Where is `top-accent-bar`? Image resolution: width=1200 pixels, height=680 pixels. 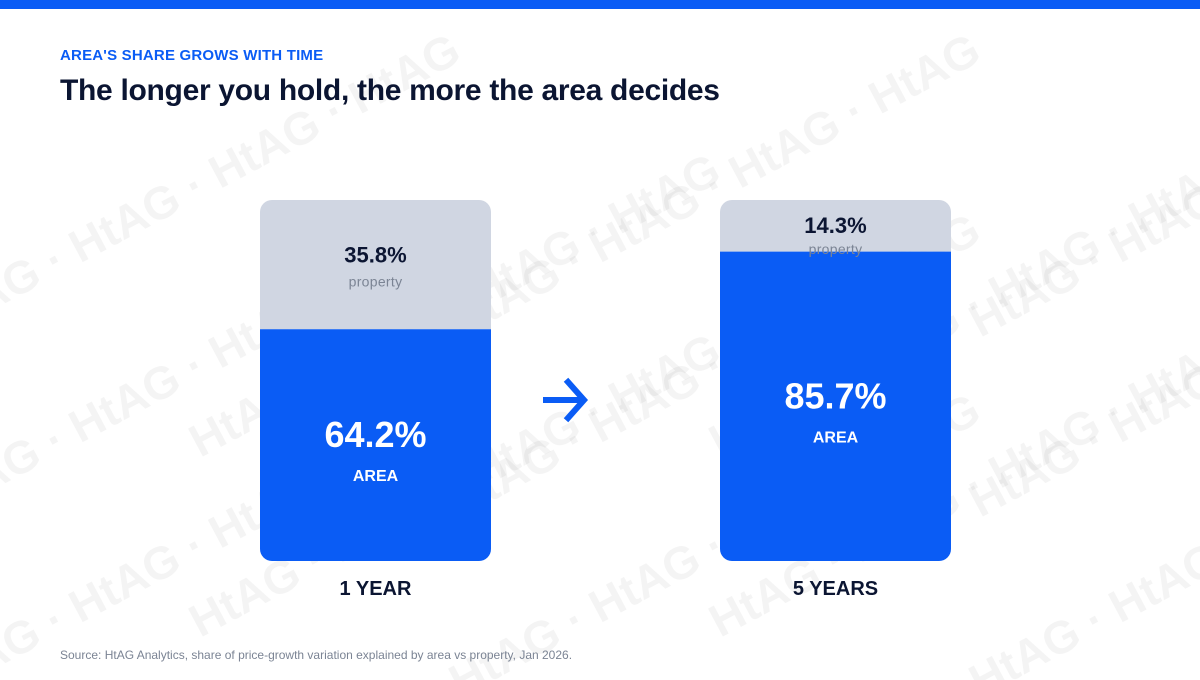 top-accent-bar is located at coordinates (600, 4).